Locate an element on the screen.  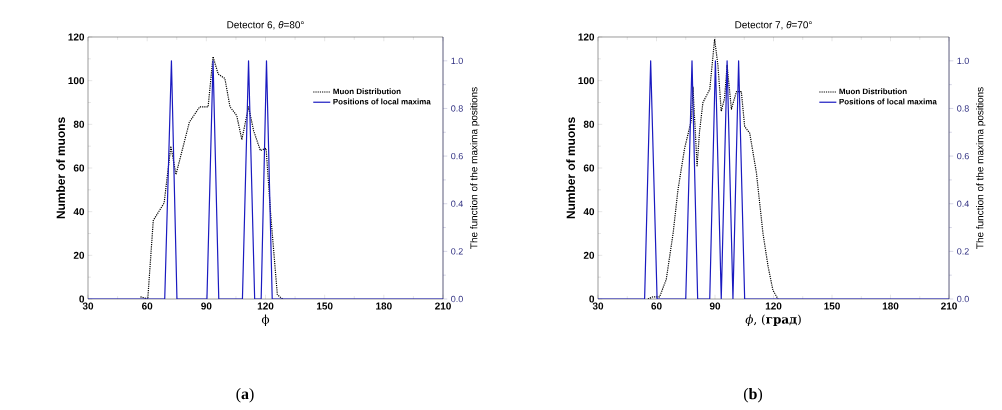
x-axis-title: ϕ, (град) is located at coordinates (773, 320).